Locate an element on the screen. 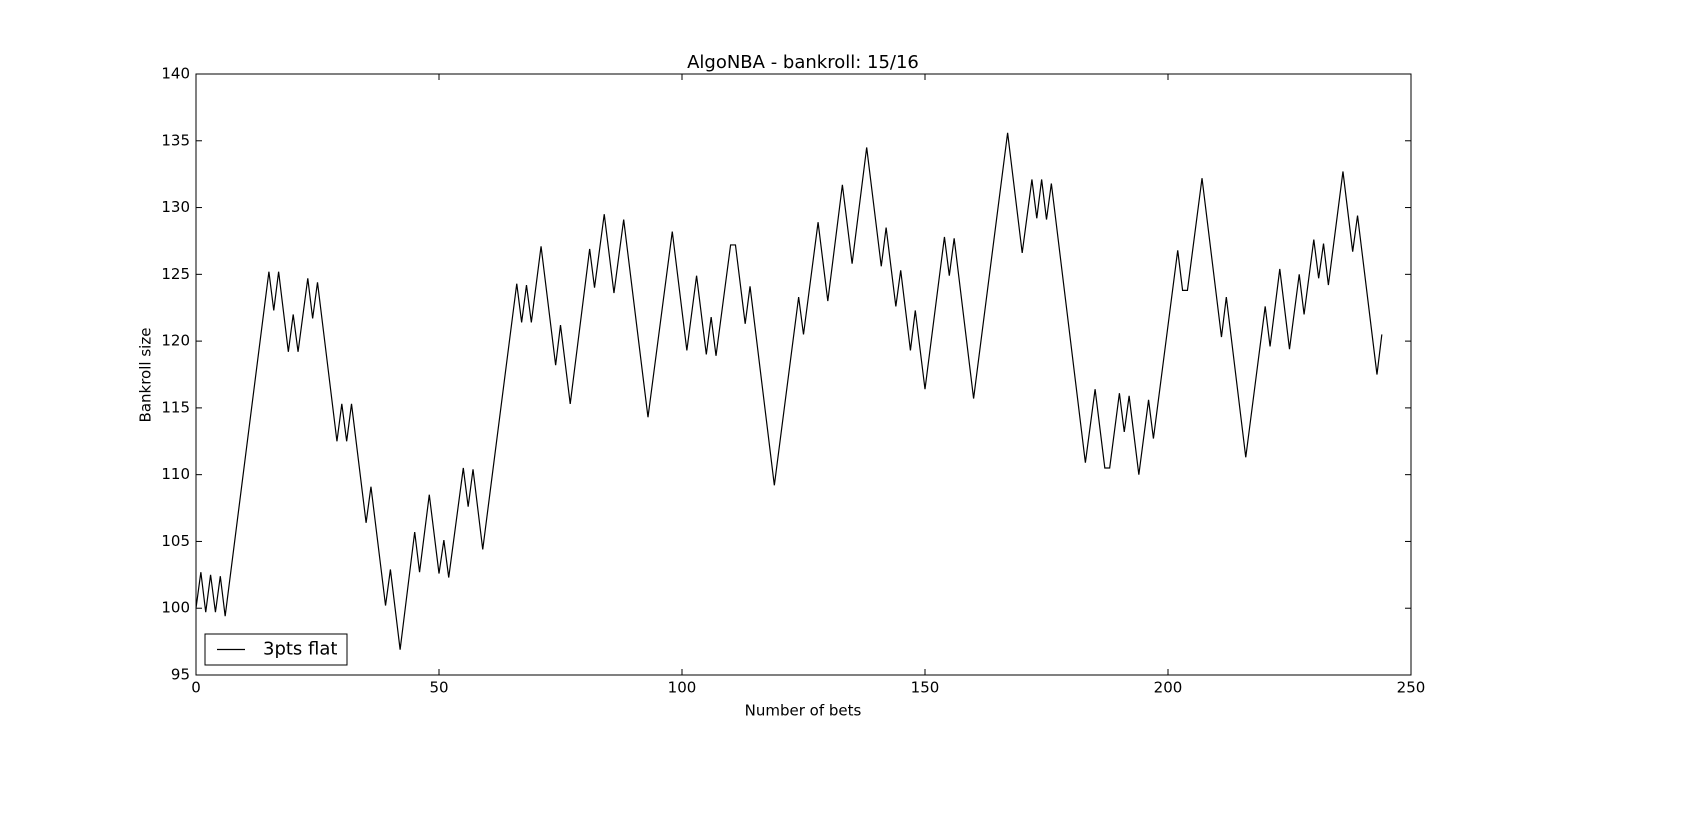 The width and height of the screenshot is (1707, 817). y-tick-label: 120 is located at coordinates (175, 341).